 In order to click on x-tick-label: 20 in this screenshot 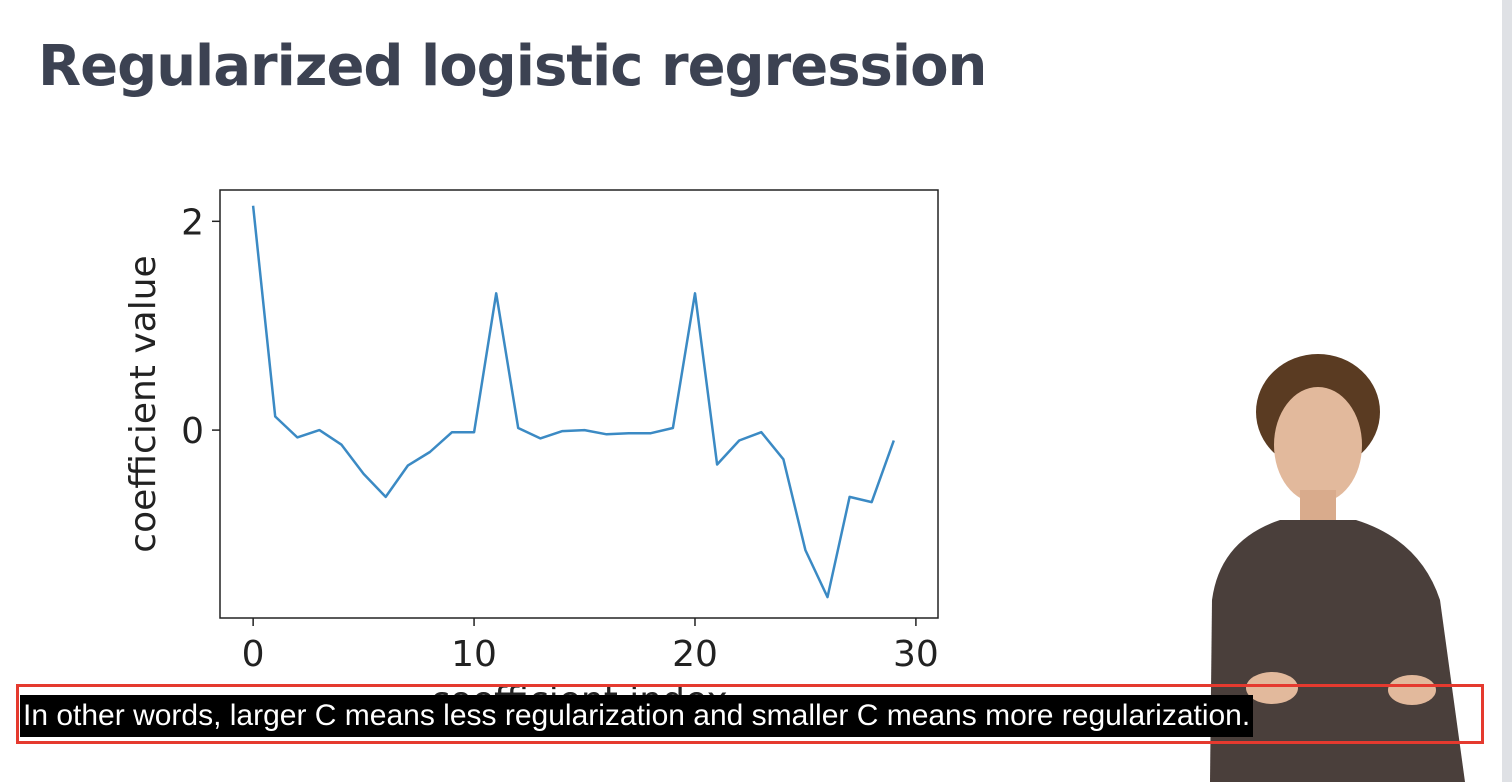, I will do `click(695, 654)`.